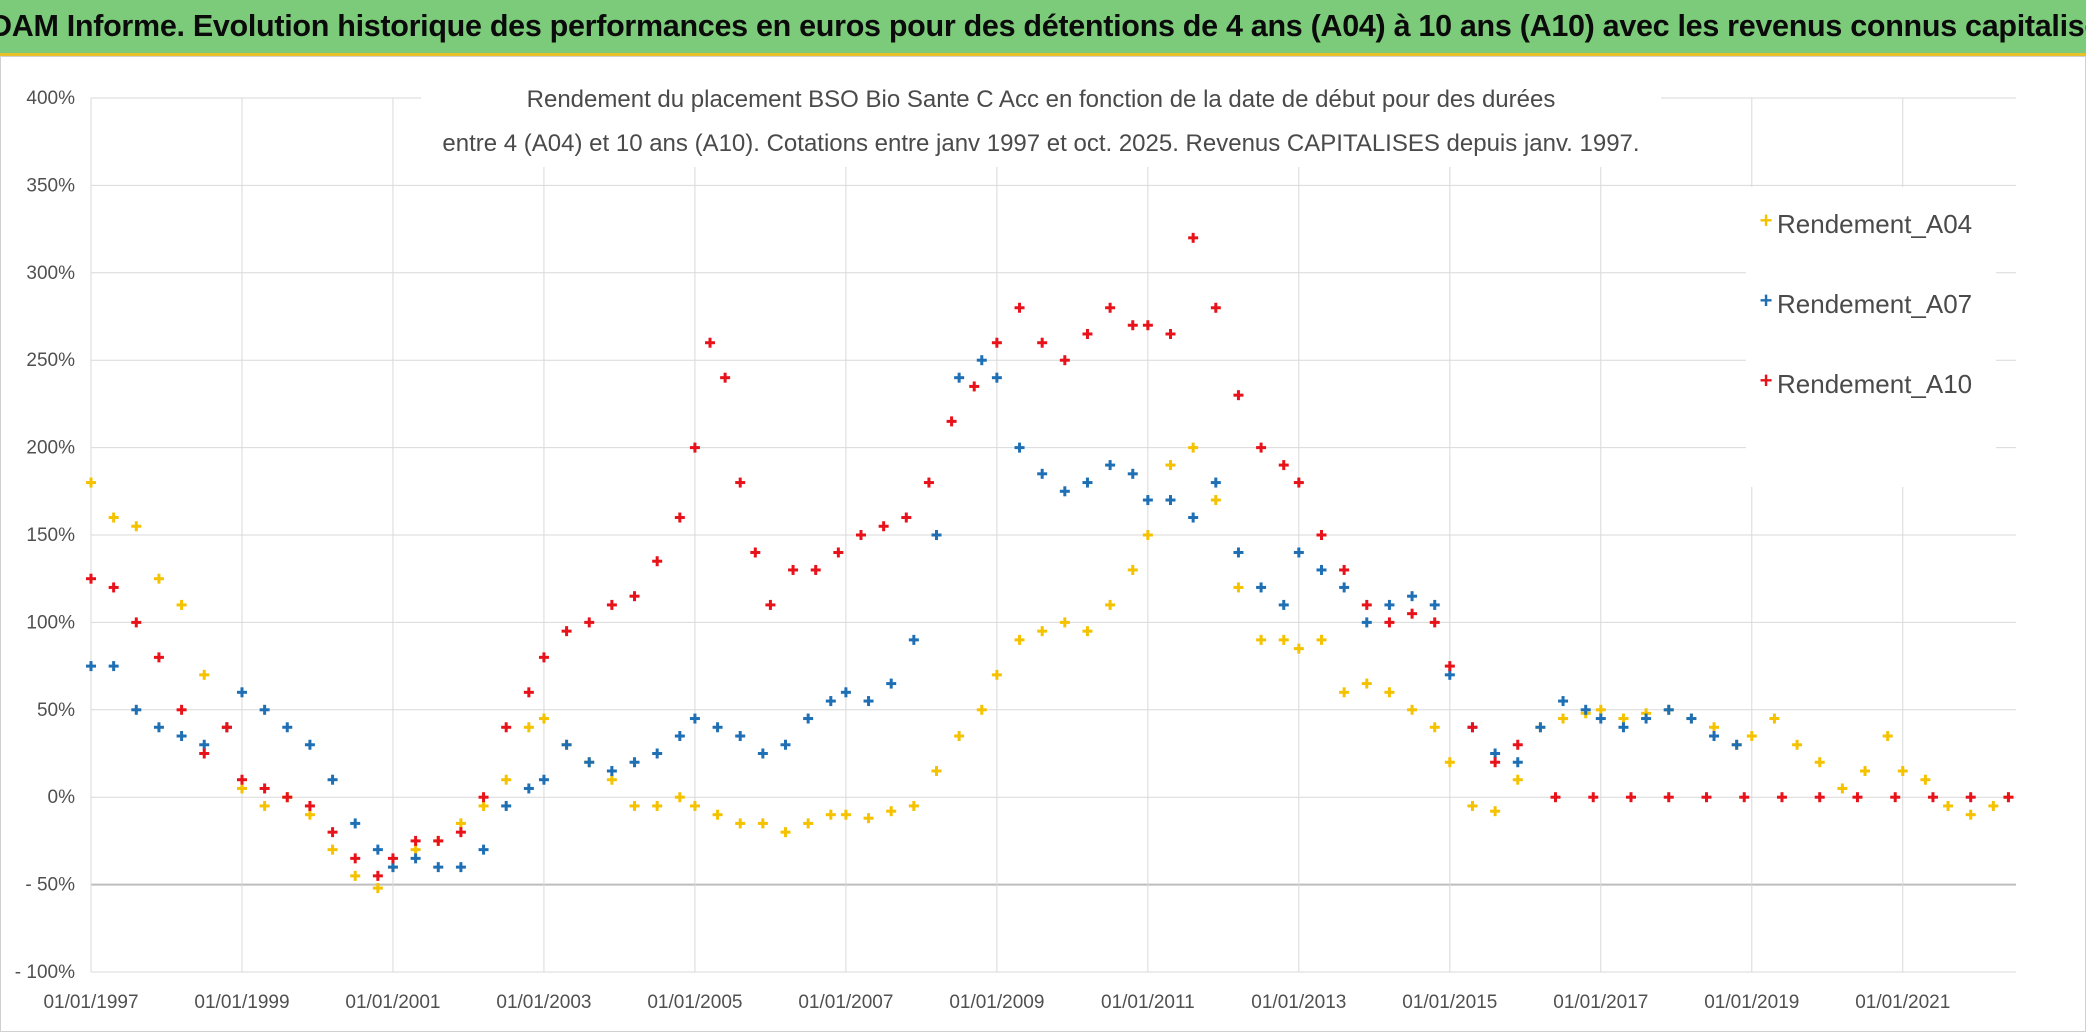 Image resolution: width=2086 pixels, height=1032 pixels. I want to click on y-tick-label: 50%, so click(56, 710).